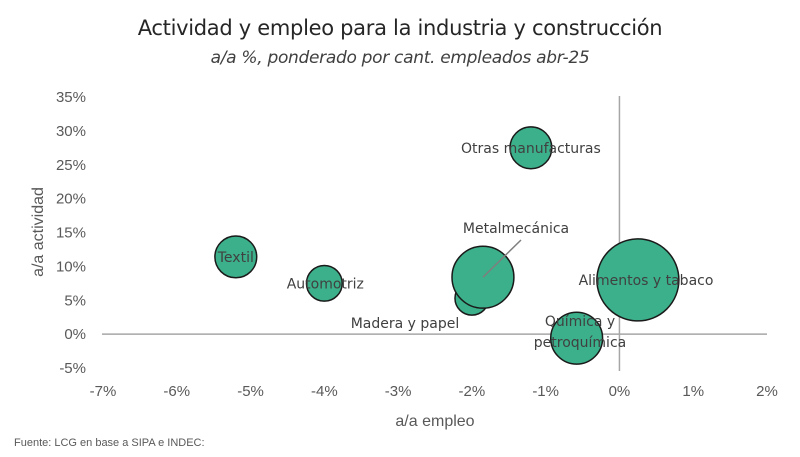  I want to click on bubble-textil, so click(236, 257).